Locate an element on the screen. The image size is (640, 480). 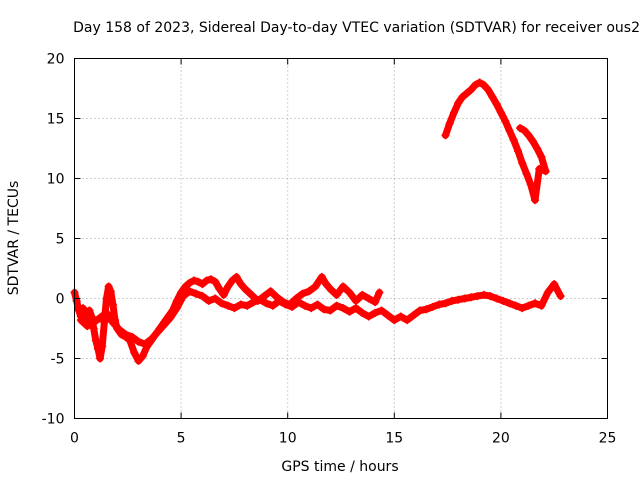
y-tick-label: -5 is located at coordinates (58, 360).